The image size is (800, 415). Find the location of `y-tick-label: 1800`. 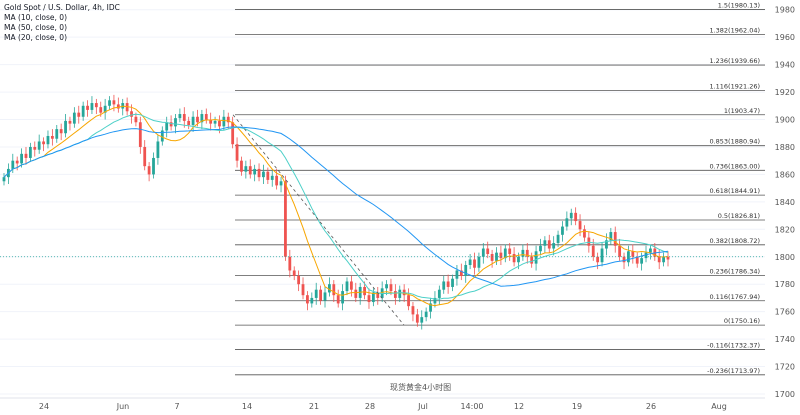

y-tick-label: 1800 is located at coordinates (785, 257).